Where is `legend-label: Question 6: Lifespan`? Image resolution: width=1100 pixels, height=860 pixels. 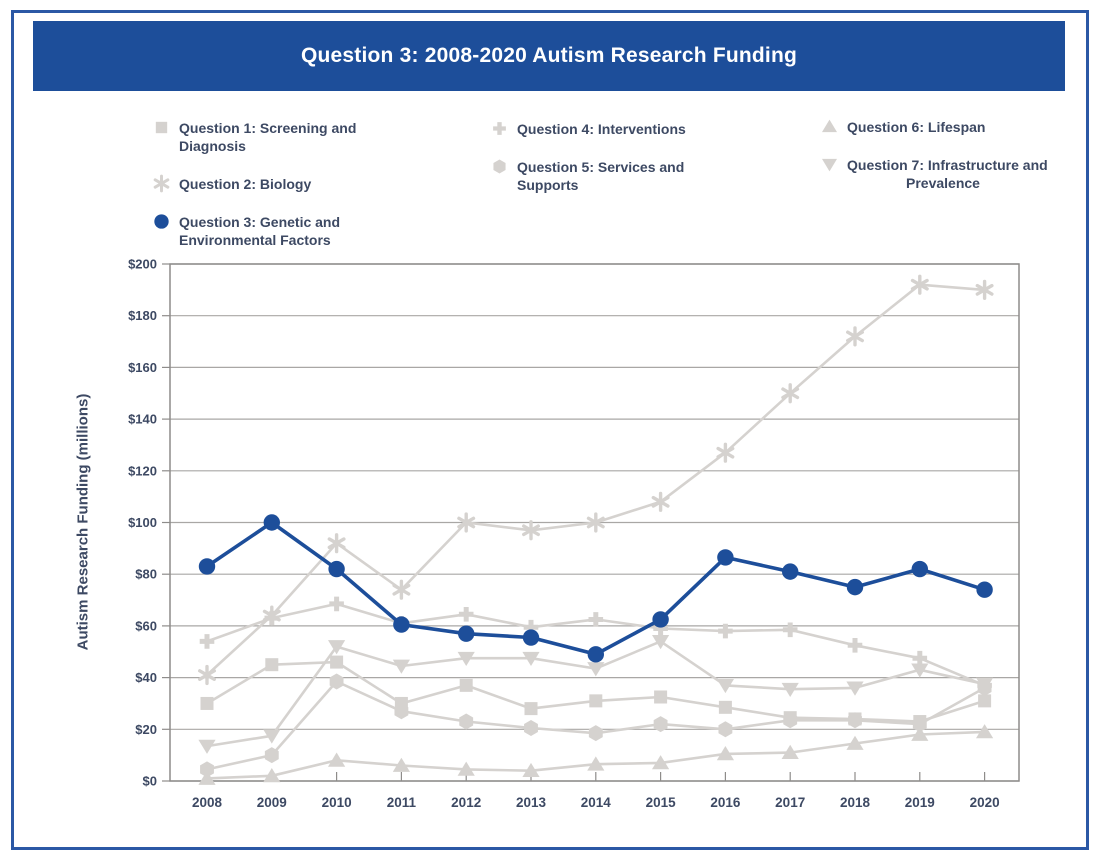 legend-label: Question 6: Lifespan is located at coordinates (916, 127).